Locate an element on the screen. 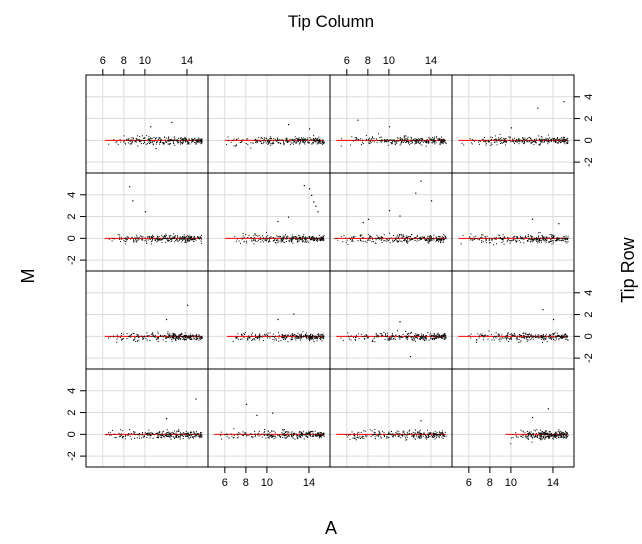 This screenshot has width=642, height=544. panel-r1-c3 is located at coordinates (391, 124).